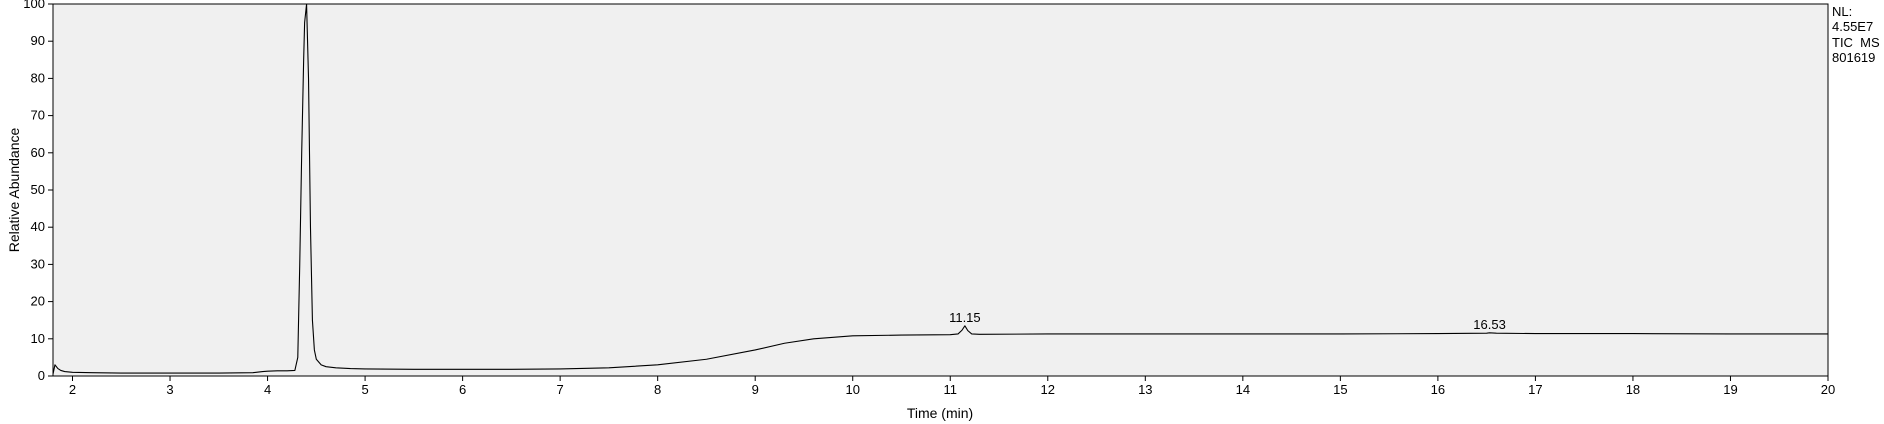 The width and height of the screenshot is (1884, 424). Describe the element at coordinates (34, 5) in the screenshot. I see `y-tick-label: 100` at that location.